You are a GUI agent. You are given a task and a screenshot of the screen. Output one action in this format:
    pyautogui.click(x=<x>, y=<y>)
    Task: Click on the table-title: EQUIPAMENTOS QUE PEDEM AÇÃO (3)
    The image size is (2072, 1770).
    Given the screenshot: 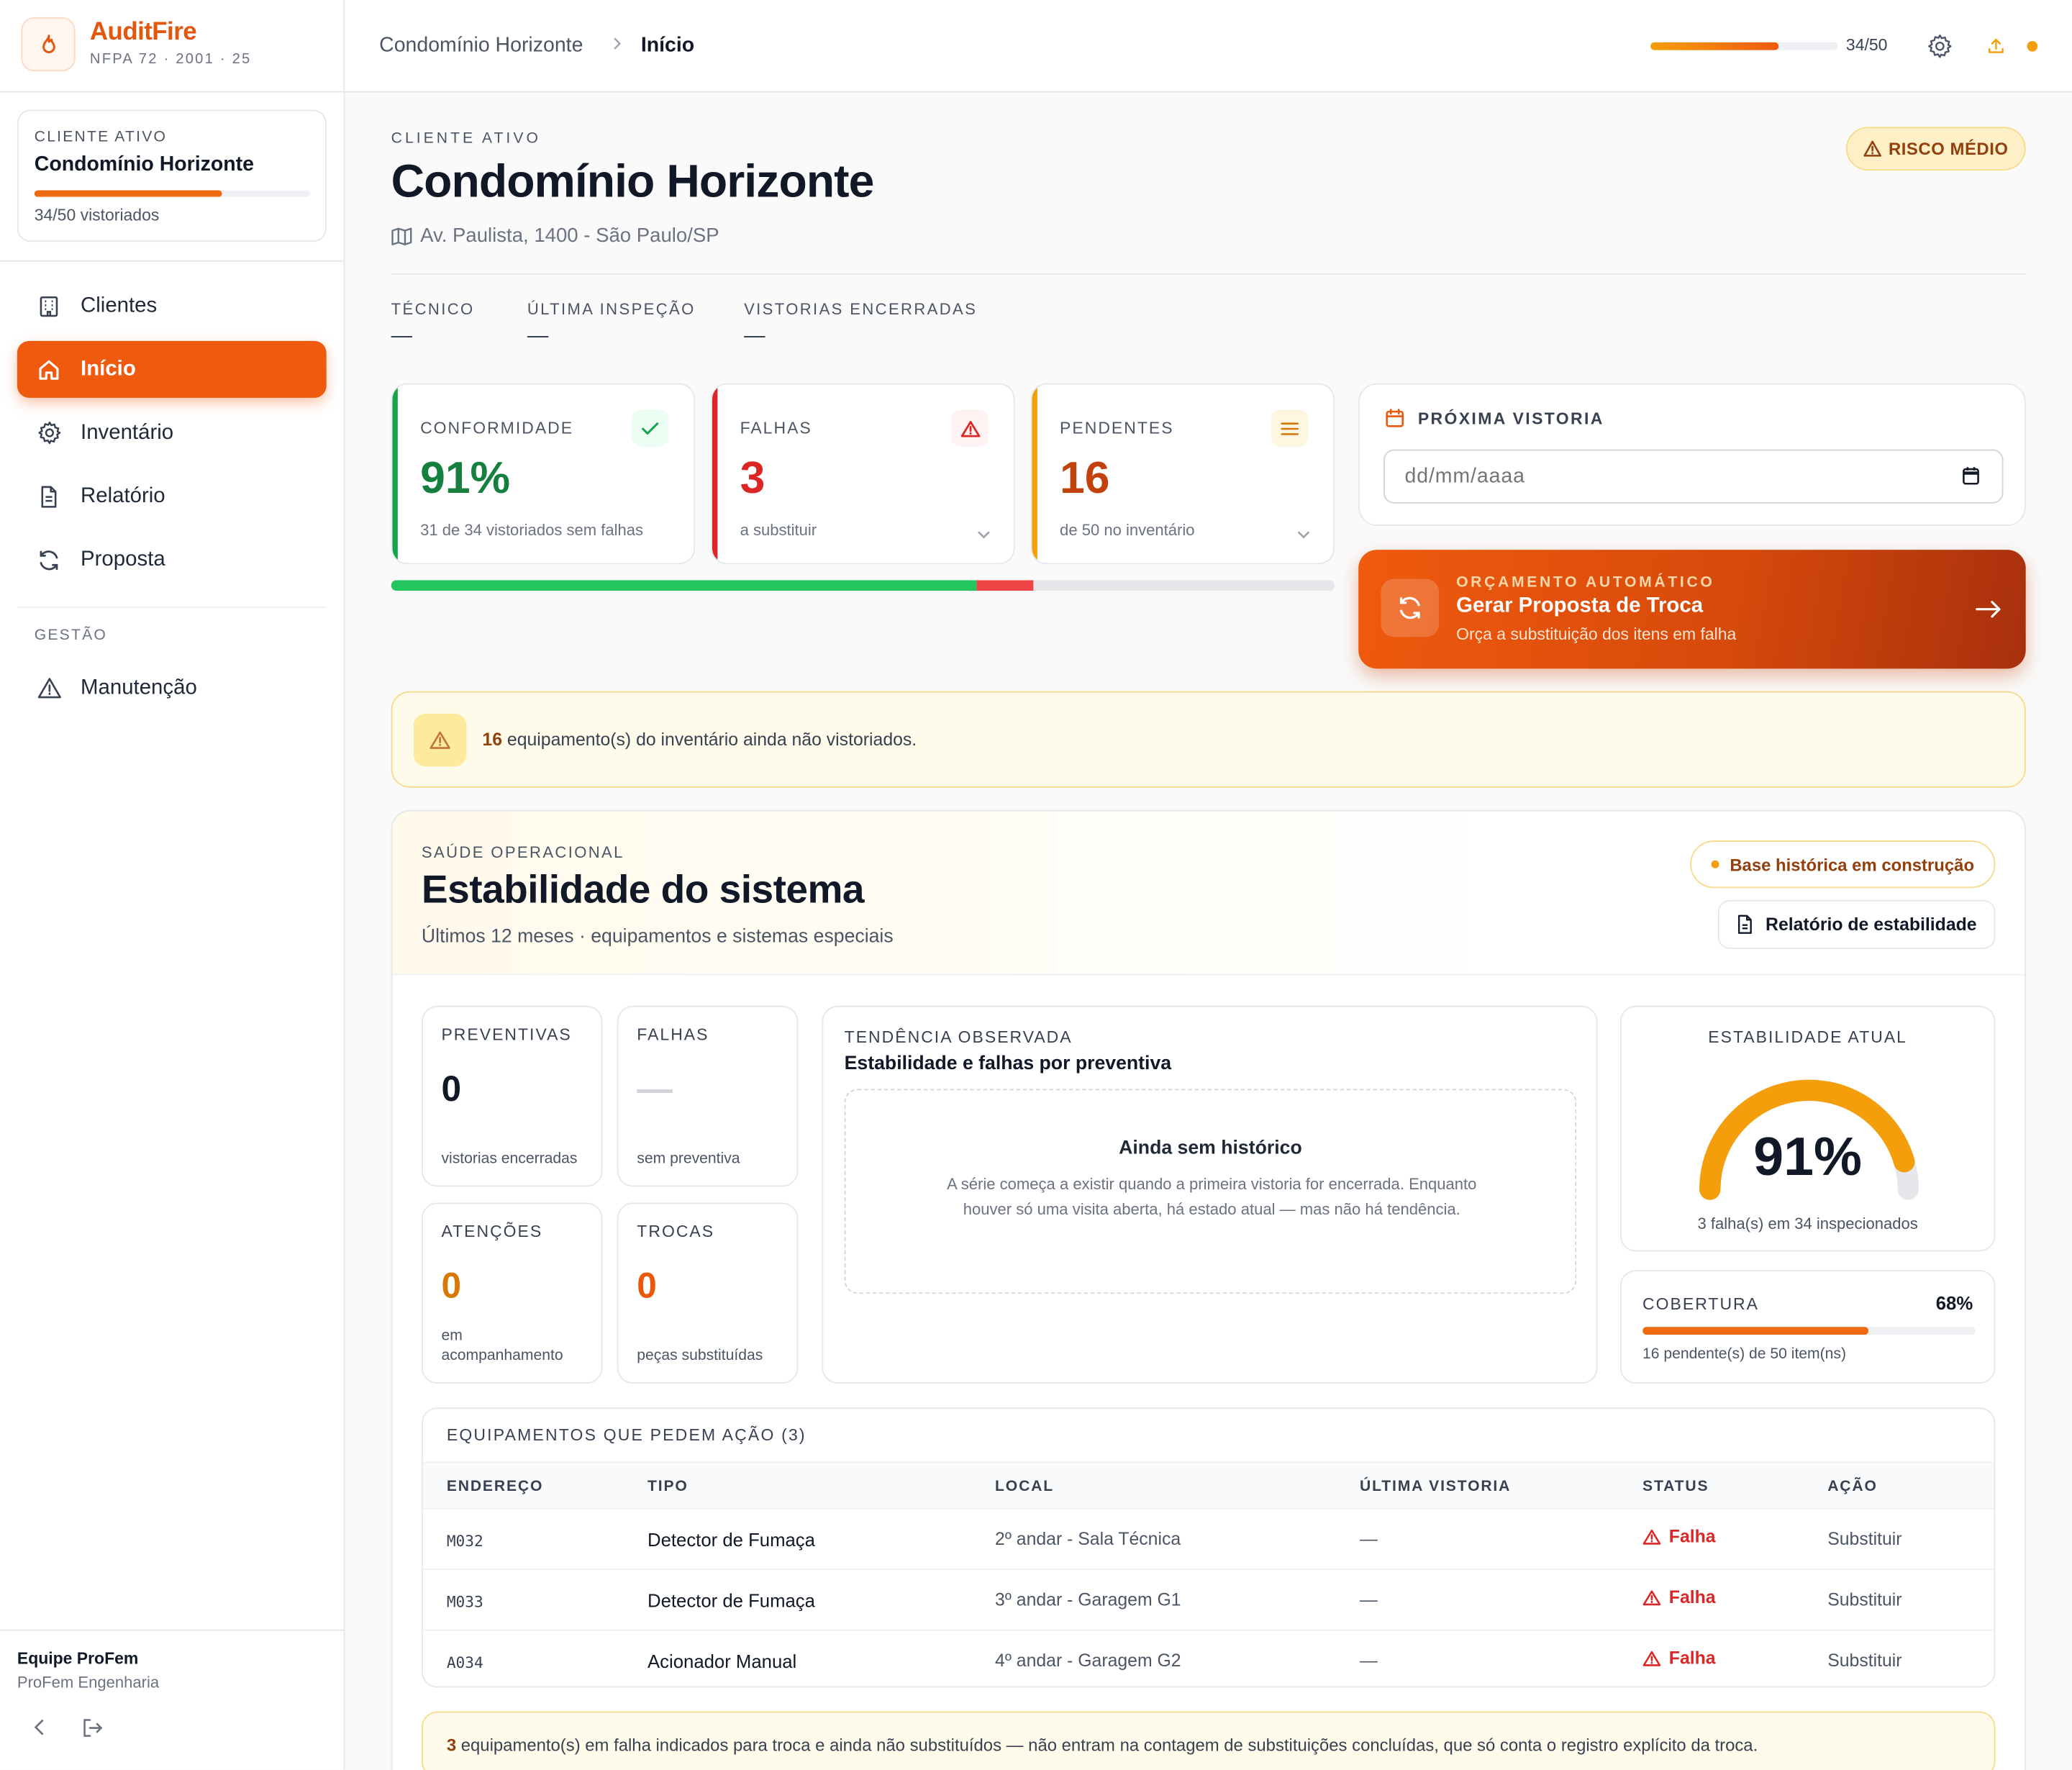 What is the action you would take?
    pyautogui.click(x=626, y=1435)
    